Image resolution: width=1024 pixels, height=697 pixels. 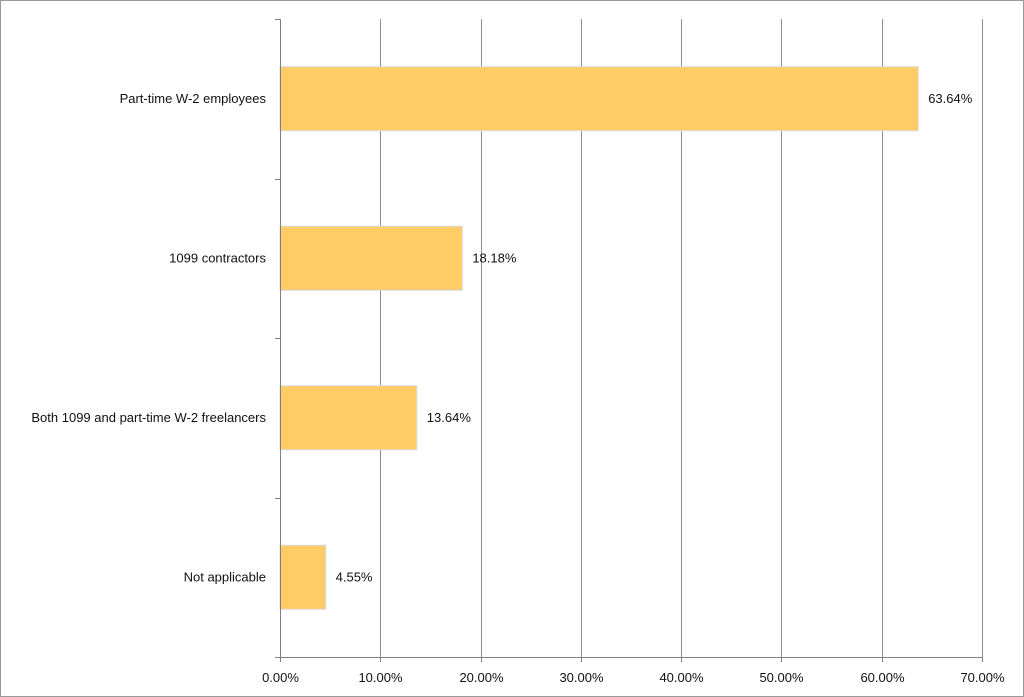 I want to click on x-tick-label: 50.00%, so click(x=781, y=677).